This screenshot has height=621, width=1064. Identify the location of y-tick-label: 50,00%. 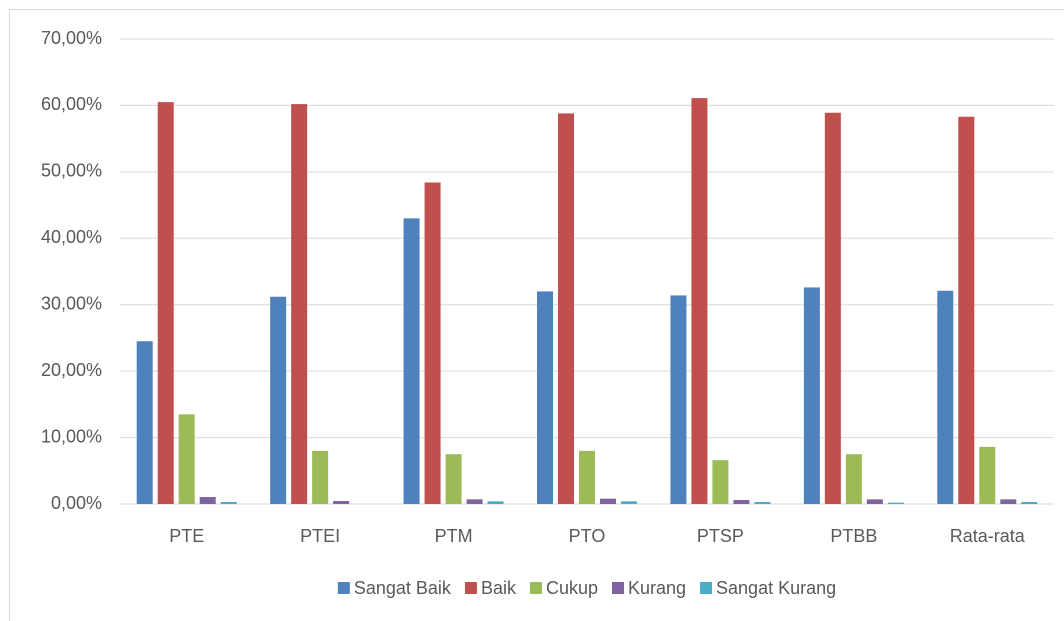
(71, 171).